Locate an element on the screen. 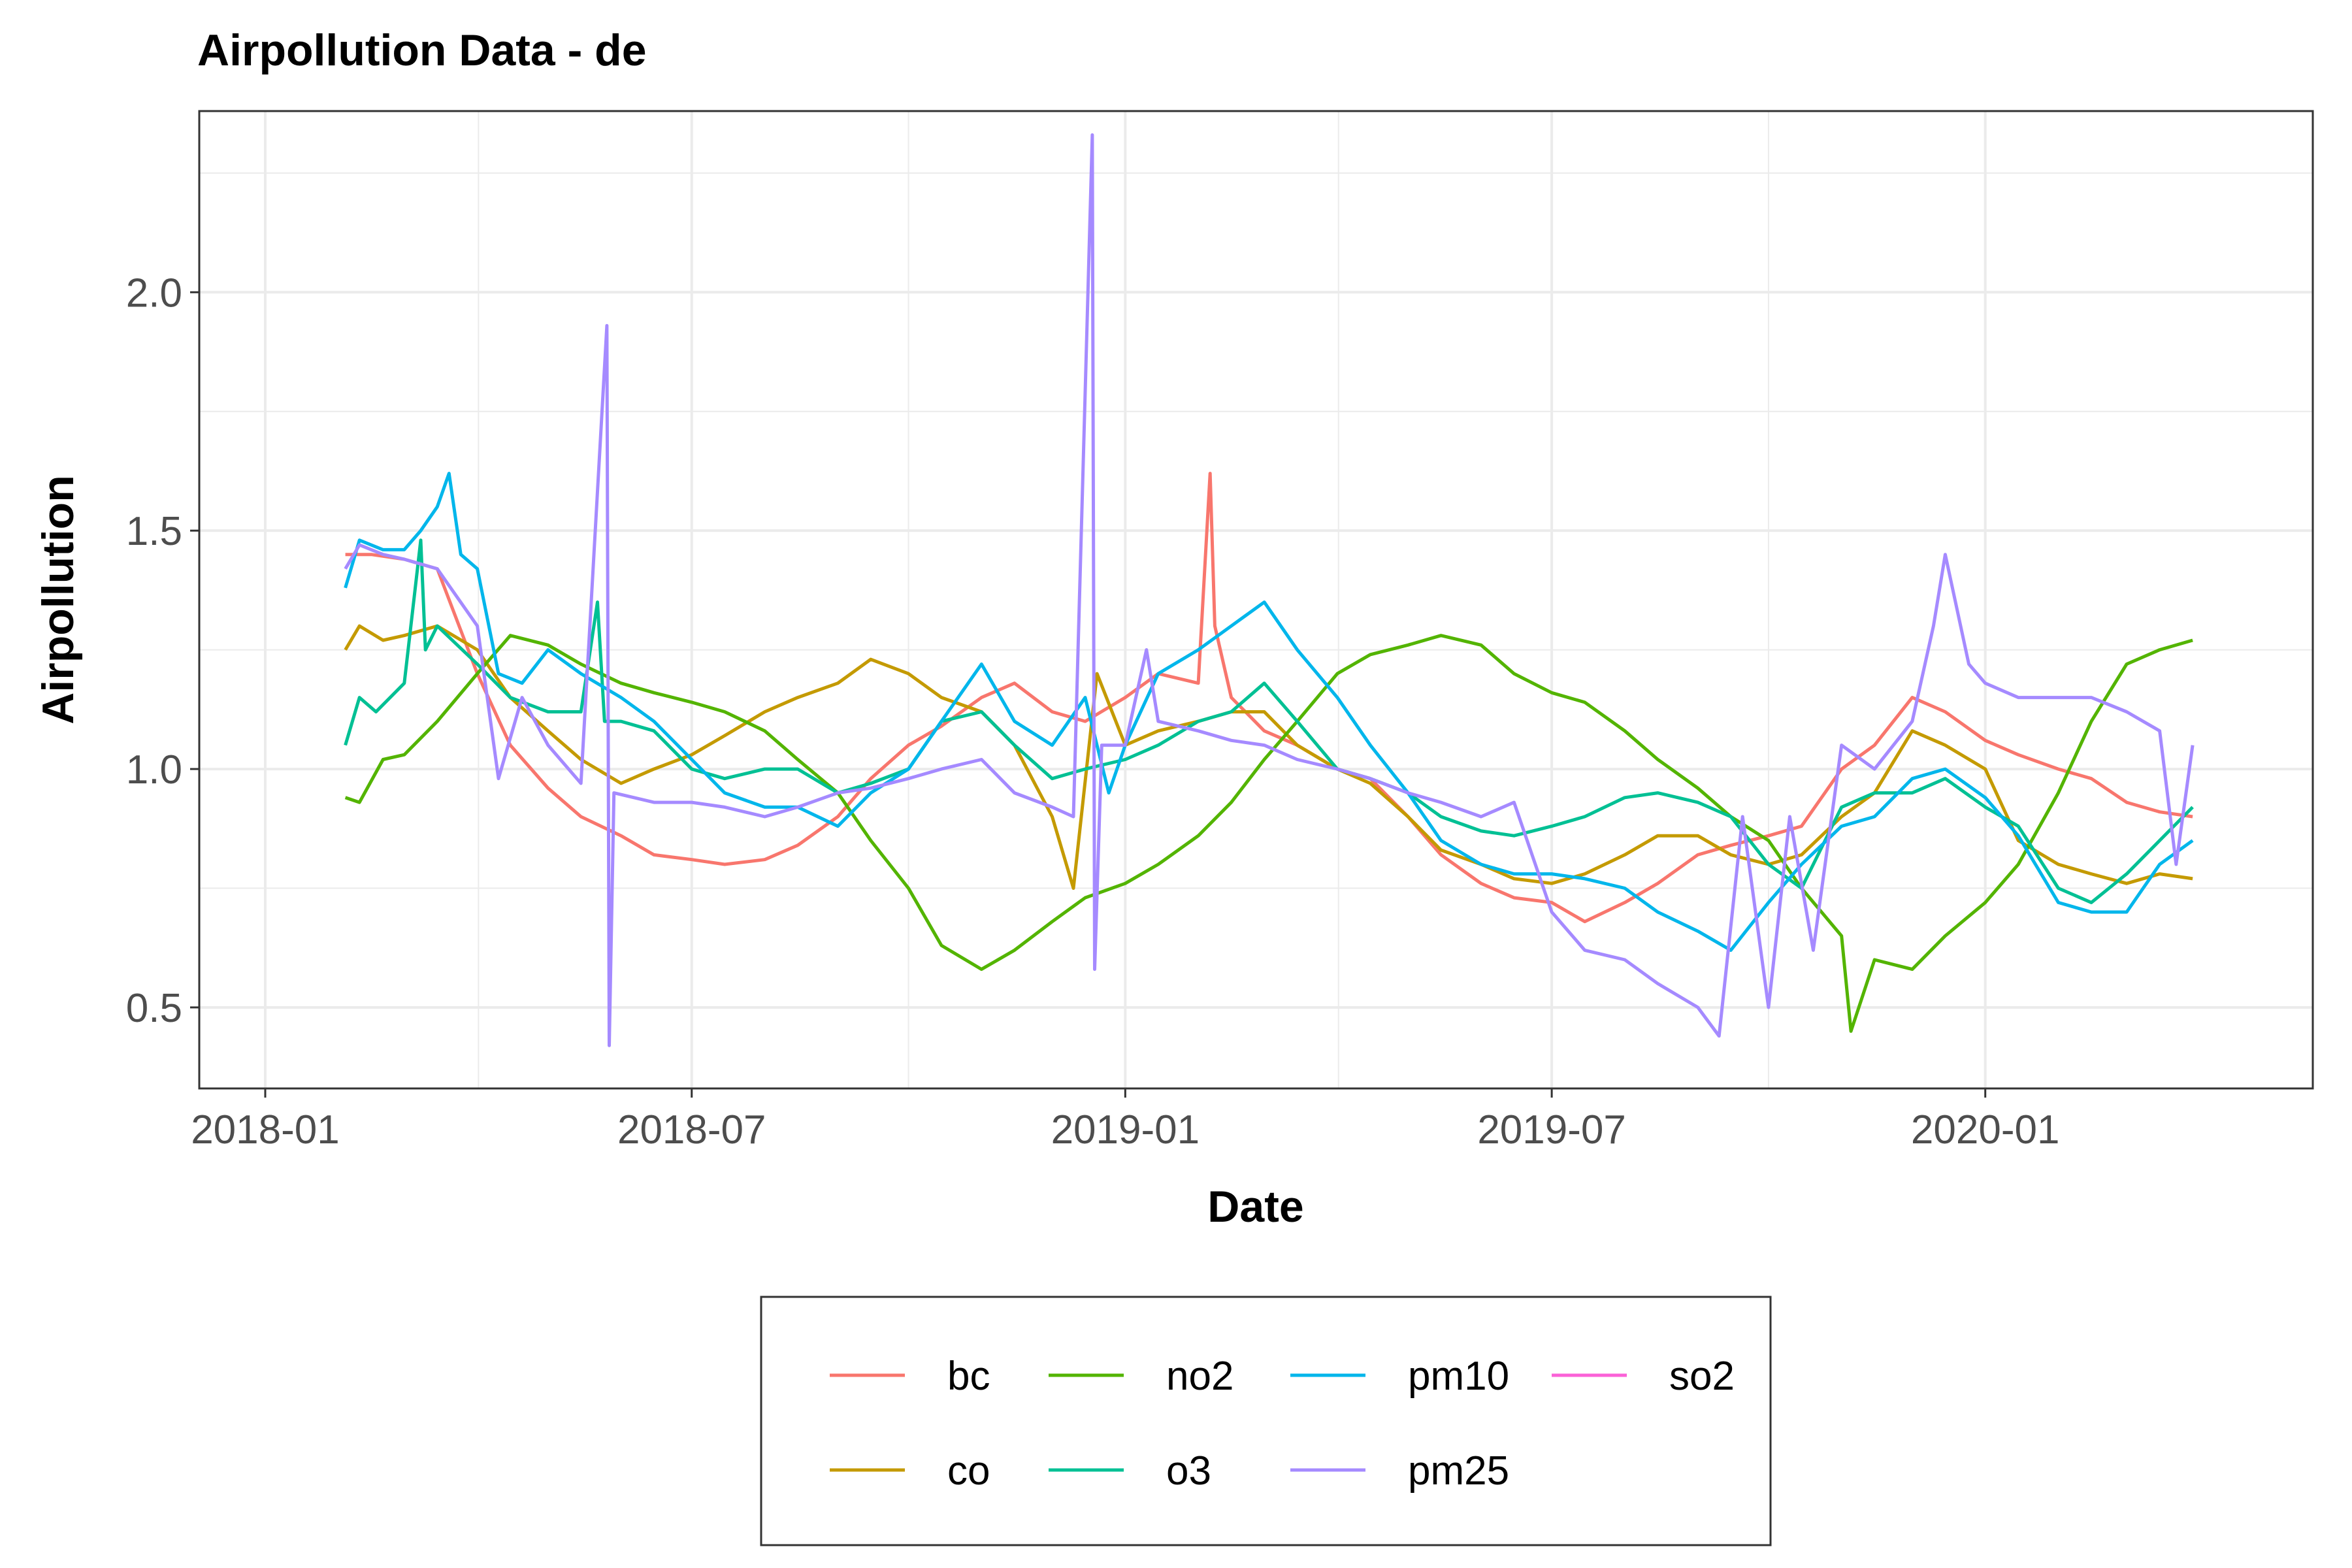  legend-label-no2: no2 is located at coordinates (1199, 1376).